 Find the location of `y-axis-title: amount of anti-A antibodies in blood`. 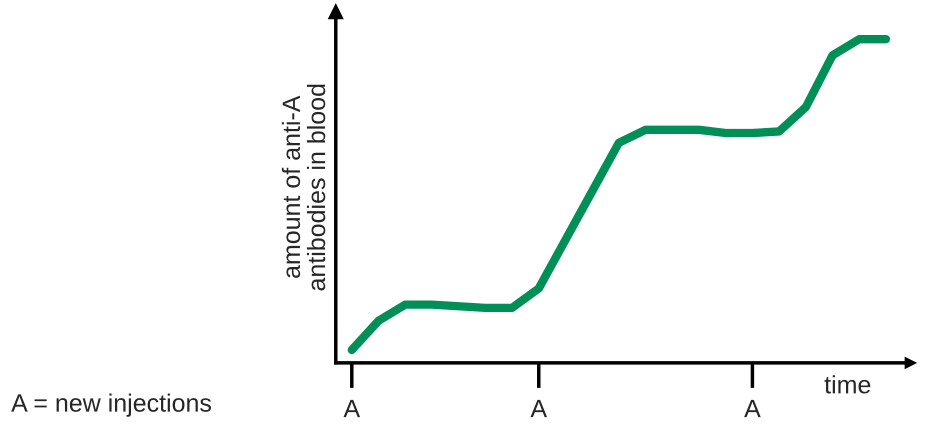

y-axis-title: amount of anti-A antibodies in blood is located at coordinates (304, 187).